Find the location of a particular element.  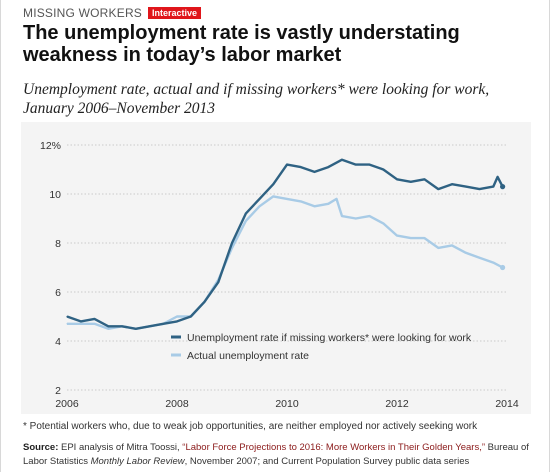

interactive-badge: Interactive is located at coordinates (175, 13).